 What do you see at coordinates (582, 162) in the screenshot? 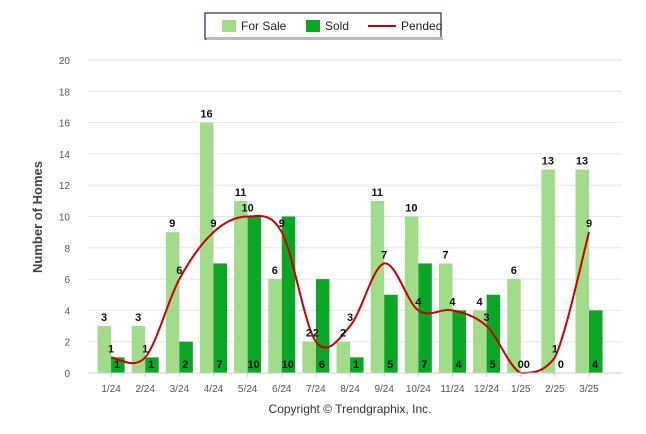
I see `data-label-for-sale: 13` at bounding box center [582, 162].